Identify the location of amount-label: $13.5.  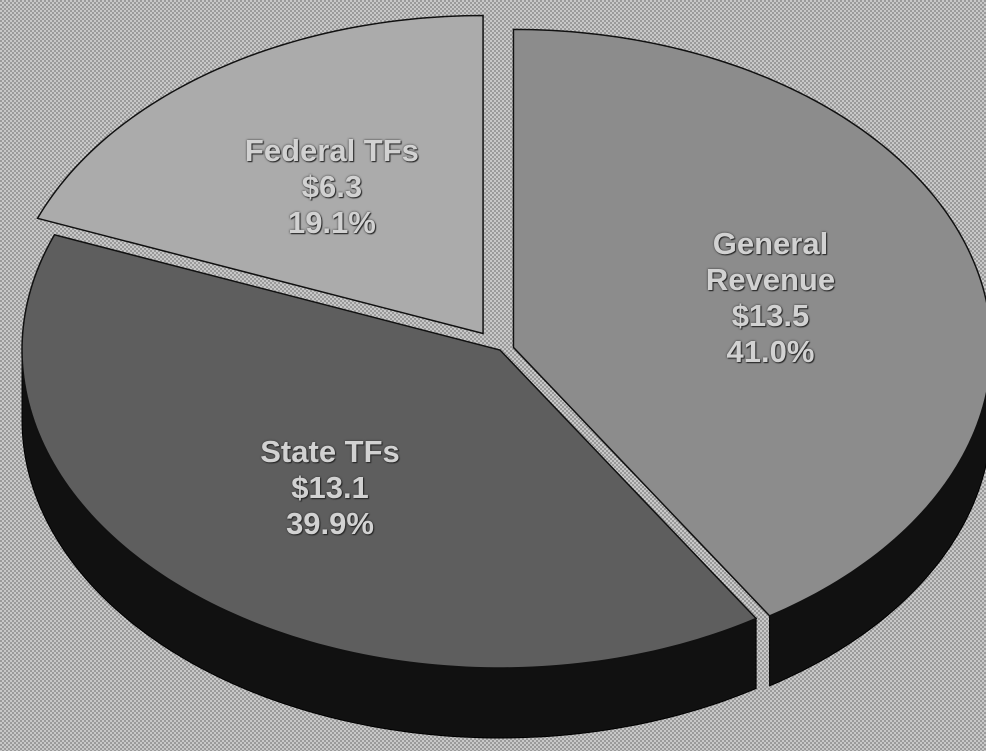
(770, 315).